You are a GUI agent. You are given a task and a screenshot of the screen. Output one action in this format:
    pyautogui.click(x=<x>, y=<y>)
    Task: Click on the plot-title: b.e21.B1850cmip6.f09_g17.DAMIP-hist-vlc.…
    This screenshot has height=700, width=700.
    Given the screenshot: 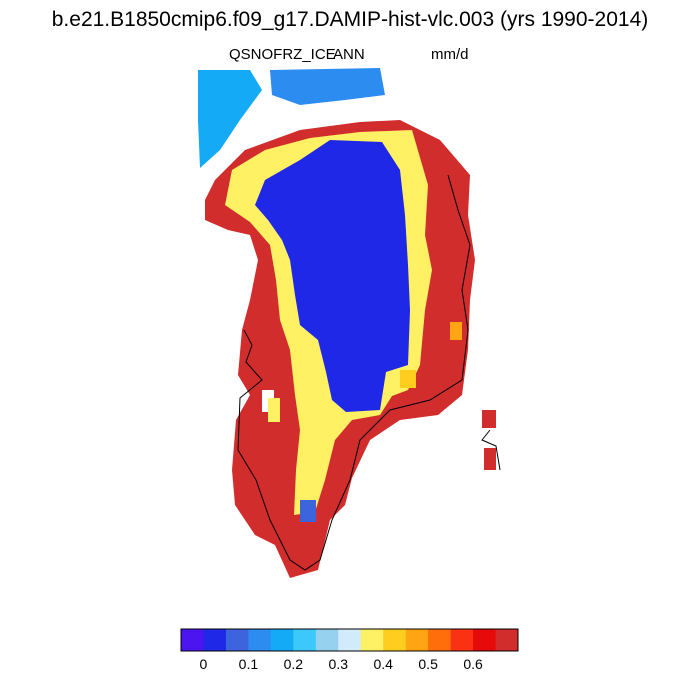 What is the action you would take?
    pyautogui.click(x=350, y=19)
    